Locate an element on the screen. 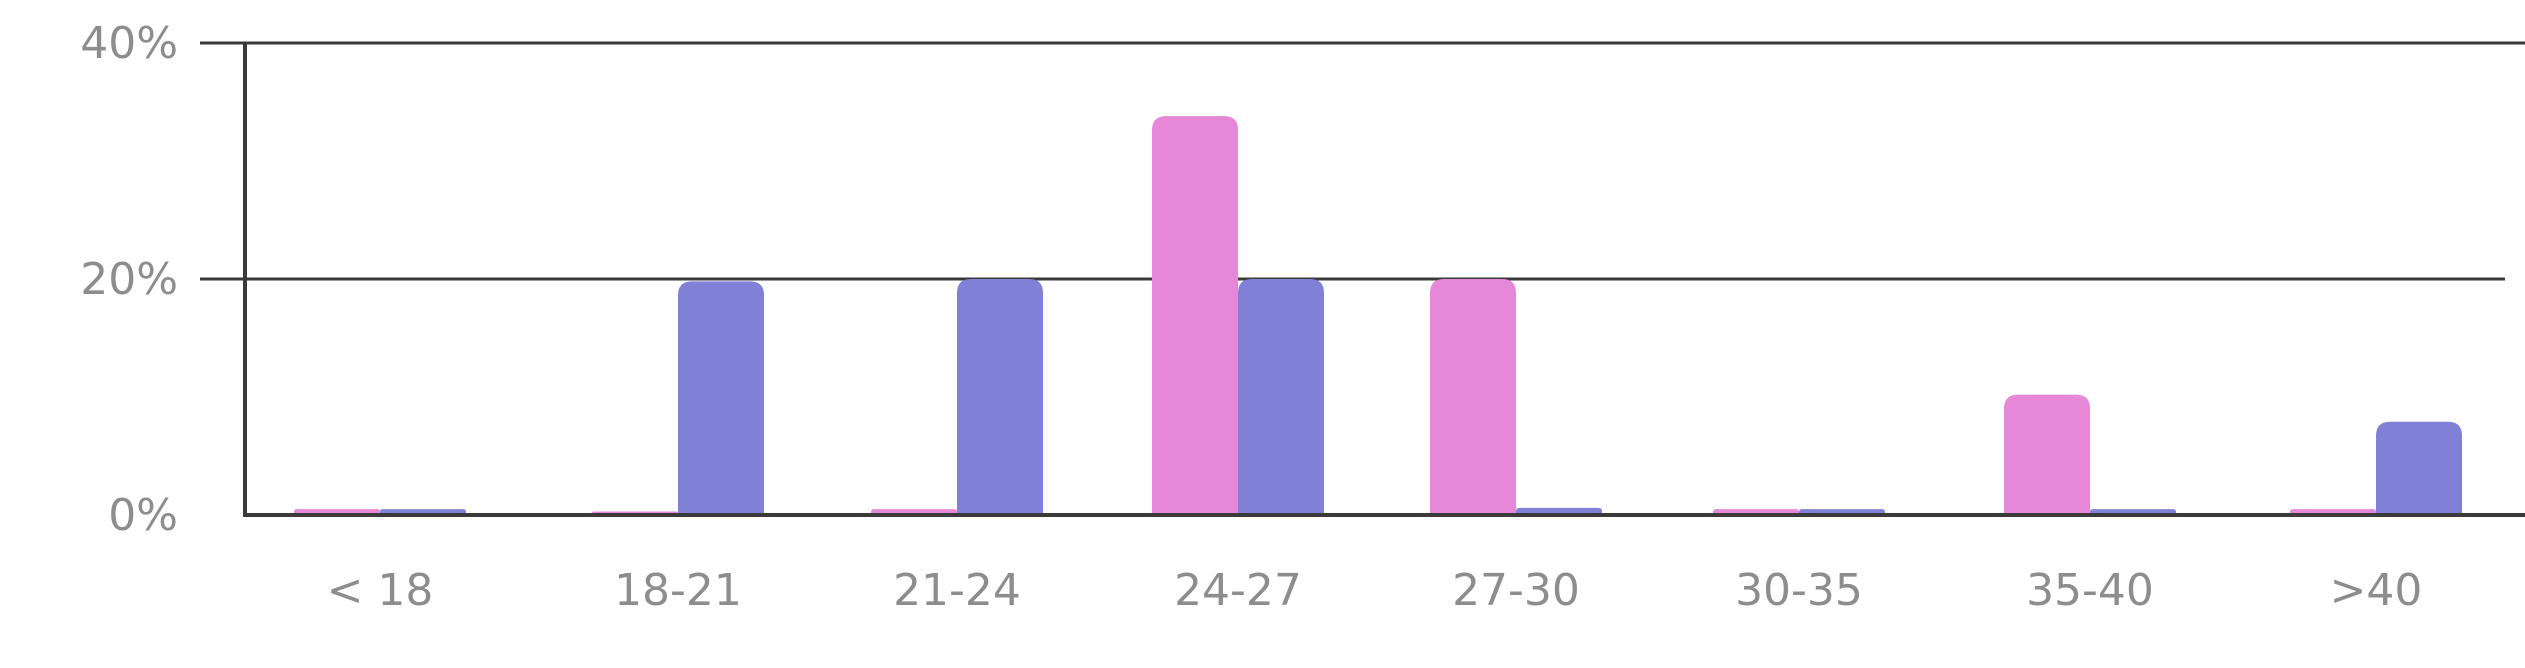 The image size is (2525, 668). x-tick-label: >40 is located at coordinates (2376, 590).